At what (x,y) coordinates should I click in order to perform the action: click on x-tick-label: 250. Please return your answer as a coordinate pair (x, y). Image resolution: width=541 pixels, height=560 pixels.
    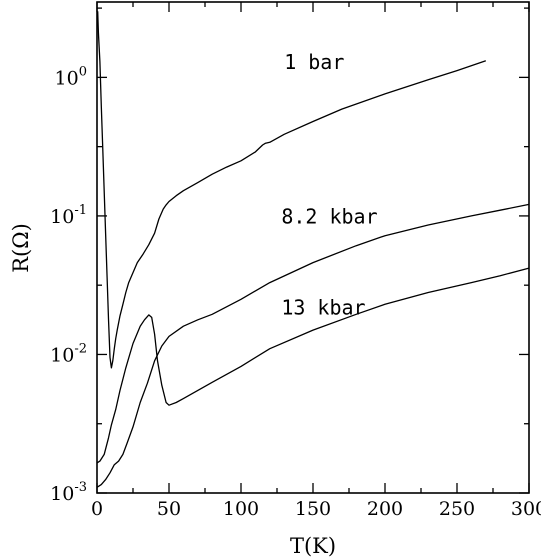
    Looking at the image, I should click on (457, 509).